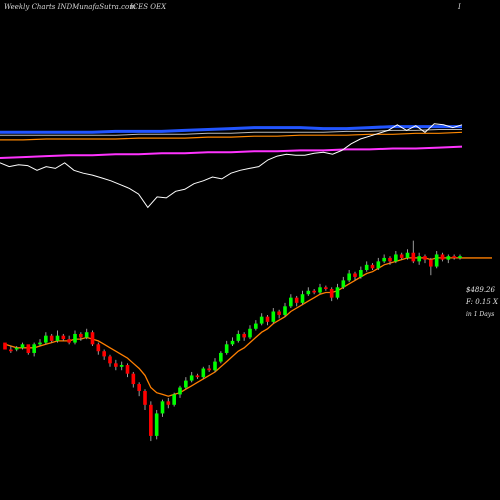  Describe the element at coordinates (480, 314) in the screenshot. I see `period-label: in 1 Days` at that location.